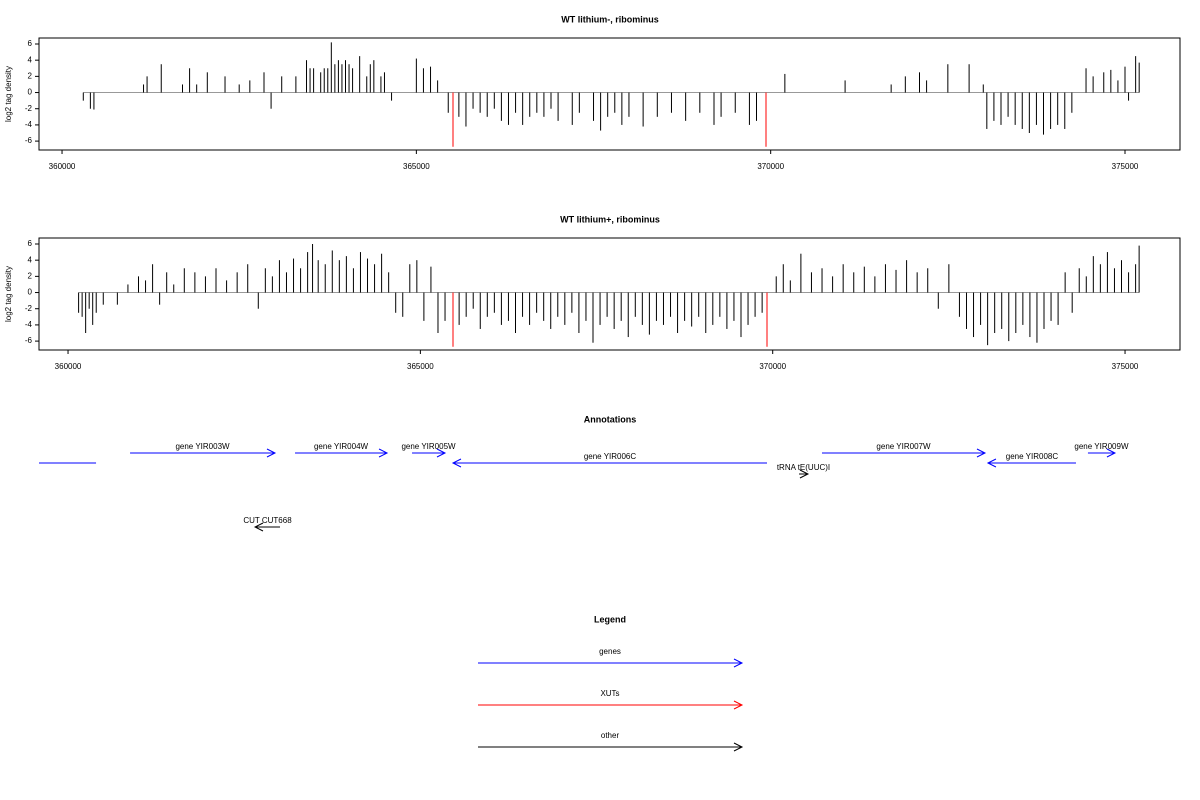 The image size is (1200, 800). Describe the element at coordinates (610, 619) in the screenshot. I see `legend-title: Legend` at that location.